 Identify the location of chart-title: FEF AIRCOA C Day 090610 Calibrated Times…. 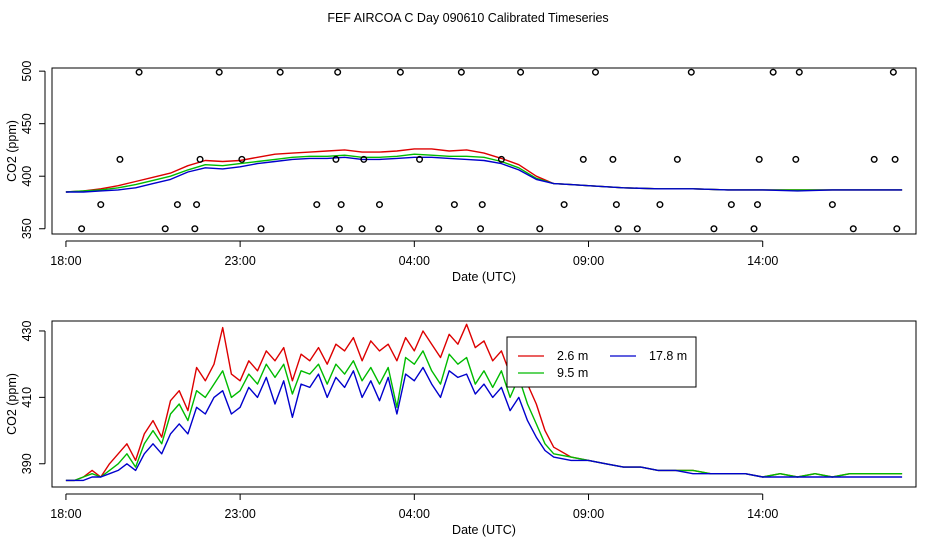
(467, 18).